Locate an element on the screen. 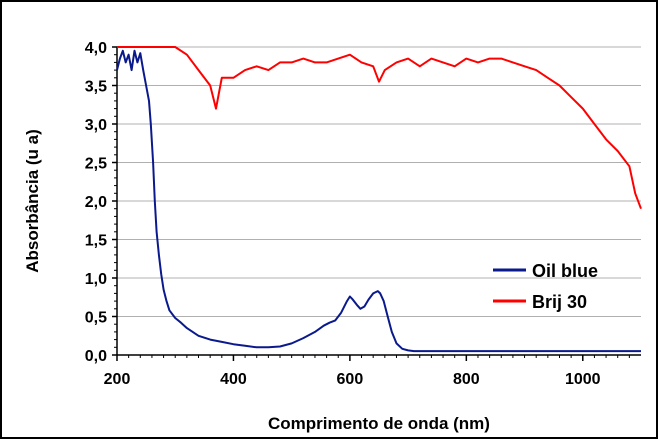  x-tick-label-1: 400 is located at coordinates (233, 379).